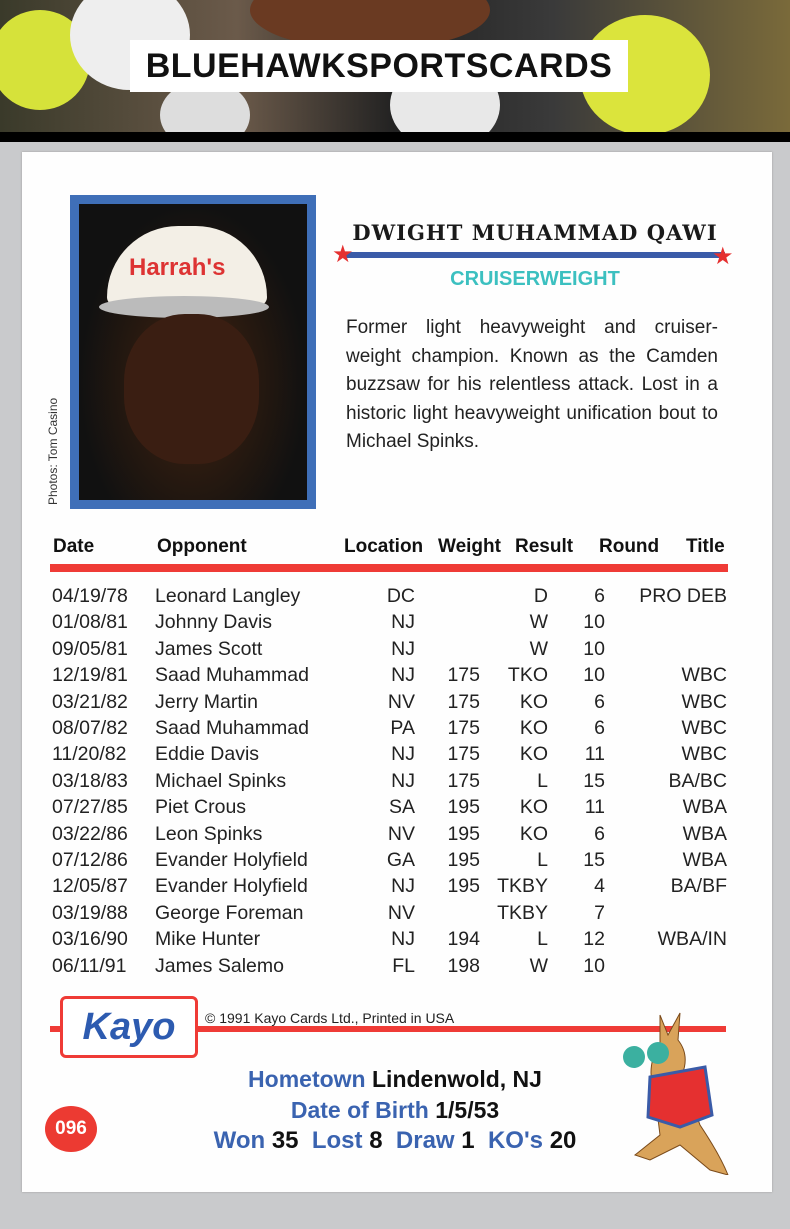 The image size is (790, 1229). Describe the element at coordinates (89, 754) in the screenshot. I see `cell-date: 11/20/82` at that location.